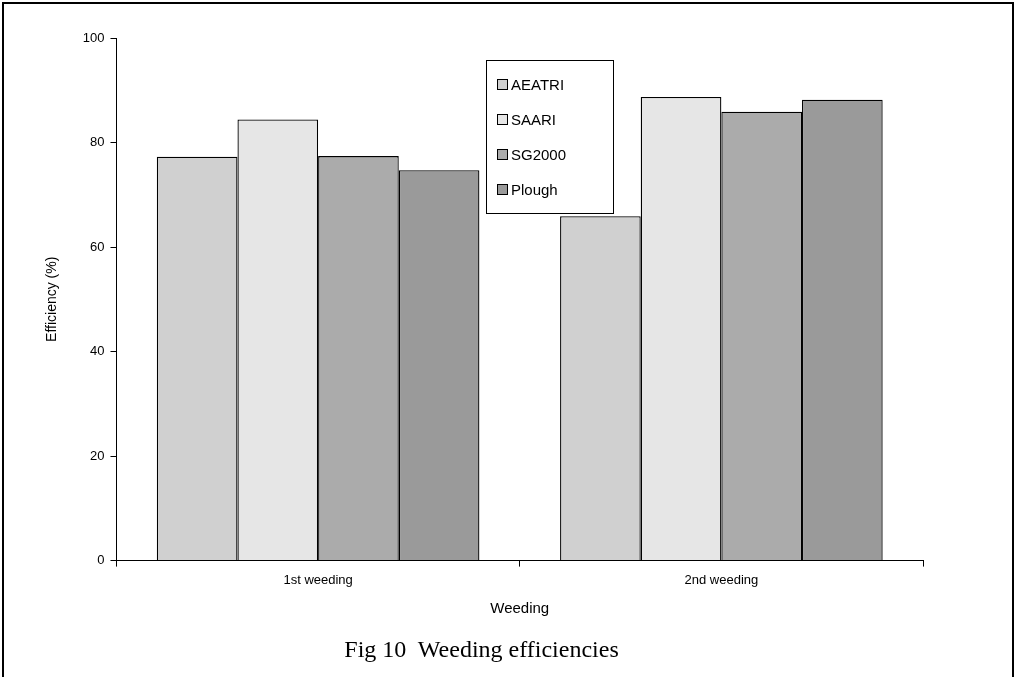  I want to click on text: Fig 10 Weeding efficiencies, so click(481, 648).